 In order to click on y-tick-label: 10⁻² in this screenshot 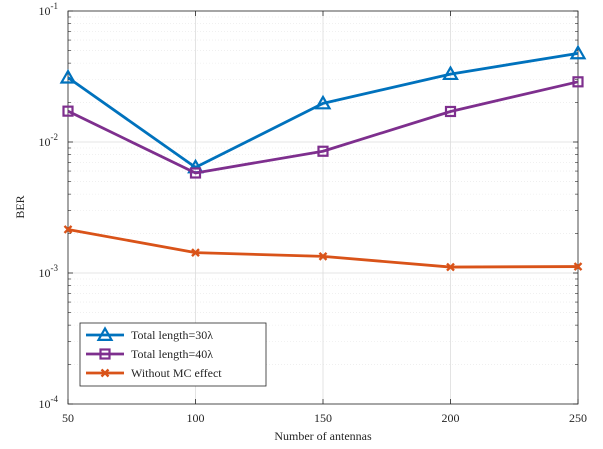, I will do `click(49, 140)`.